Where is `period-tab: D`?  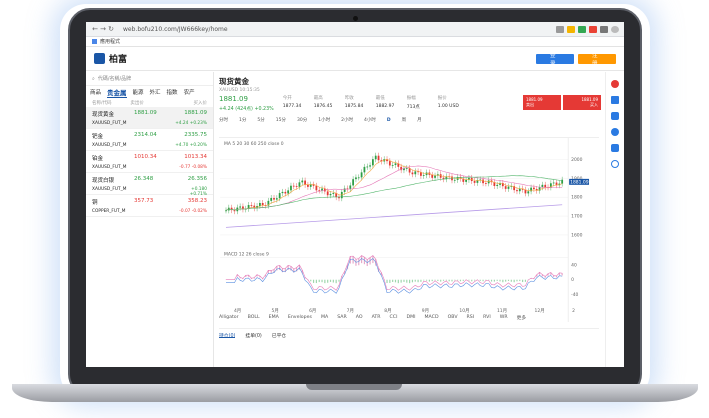
period-tab: D is located at coordinates (388, 120).